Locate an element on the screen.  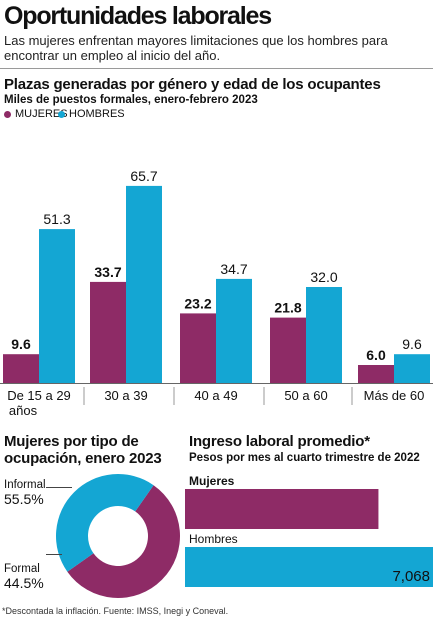
data-label-hombres-de-15-a-29-a-os: 51.3 is located at coordinates (56, 219).